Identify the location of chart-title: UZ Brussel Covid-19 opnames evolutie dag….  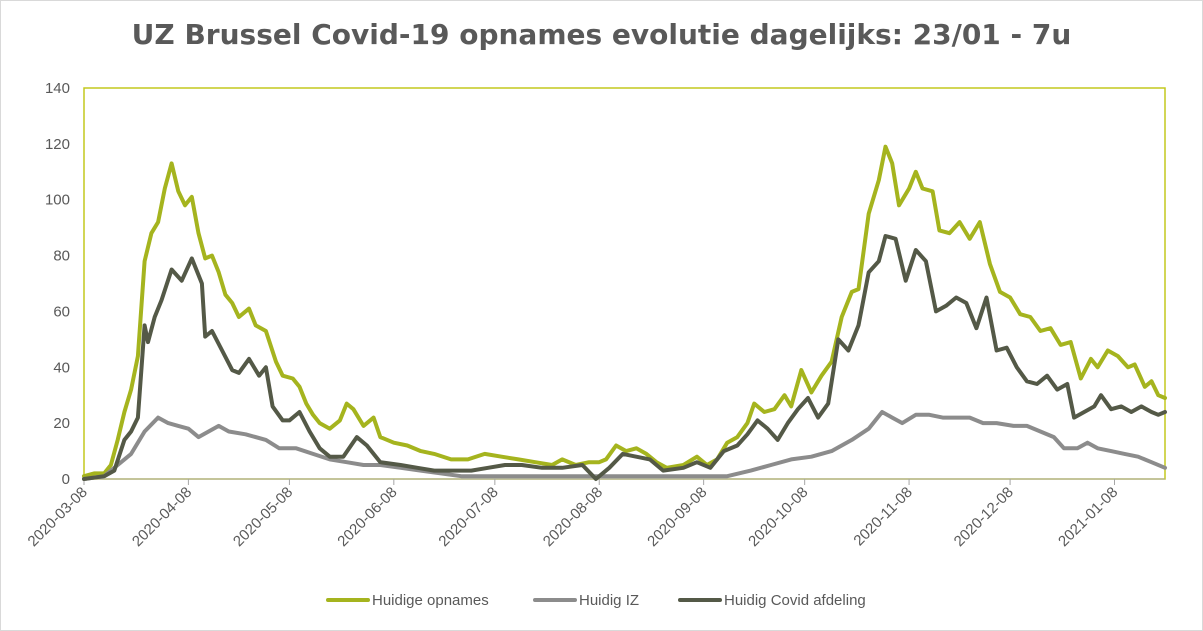
(601, 34).